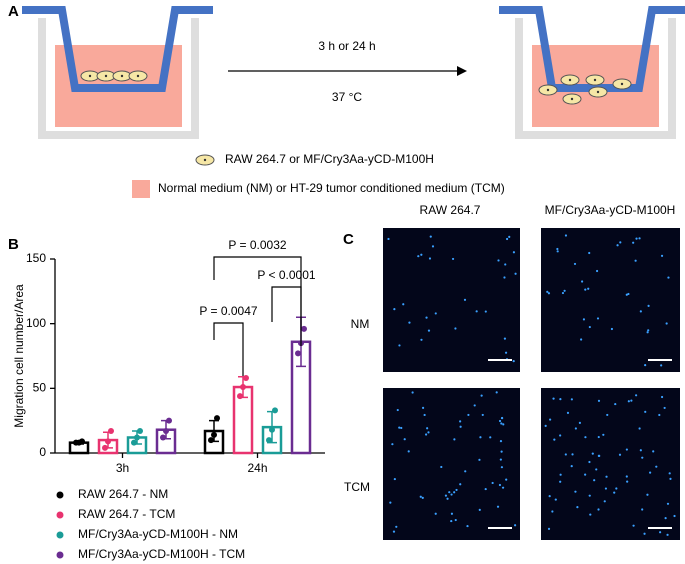 This screenshot has width=685, height=564. What do you see at coordinates (257, 468) in the screenshot?
I see `x-tick-label: 24h` at bounding box center [257, 468].